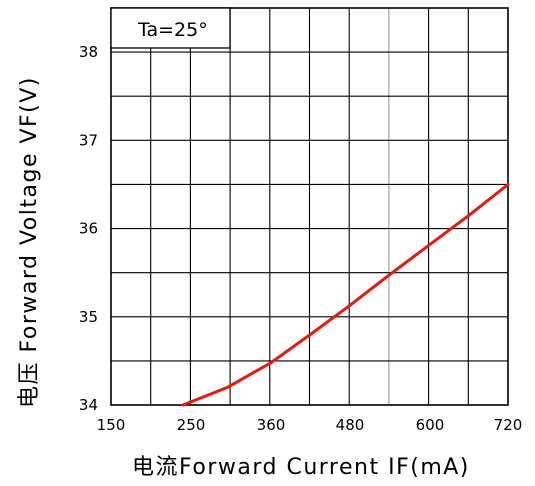 This screenshot has width=535, height=486. I want to click on x-tick-label: 480, so click(350, 425).